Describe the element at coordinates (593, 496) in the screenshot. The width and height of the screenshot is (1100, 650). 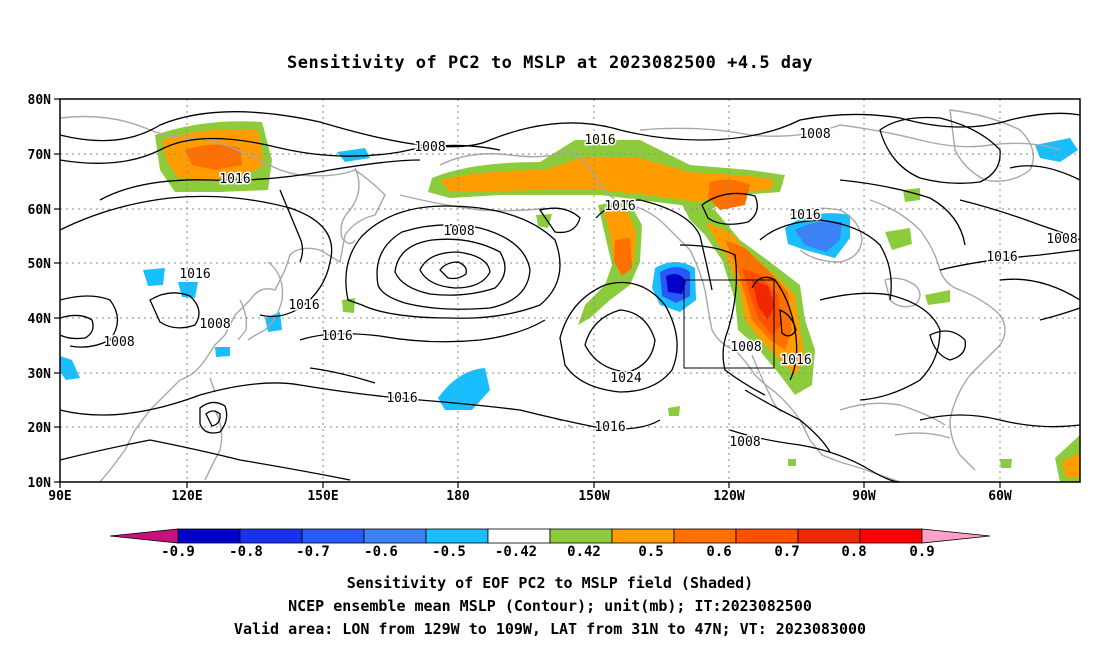
I see `lon-label: 150W` at that location.